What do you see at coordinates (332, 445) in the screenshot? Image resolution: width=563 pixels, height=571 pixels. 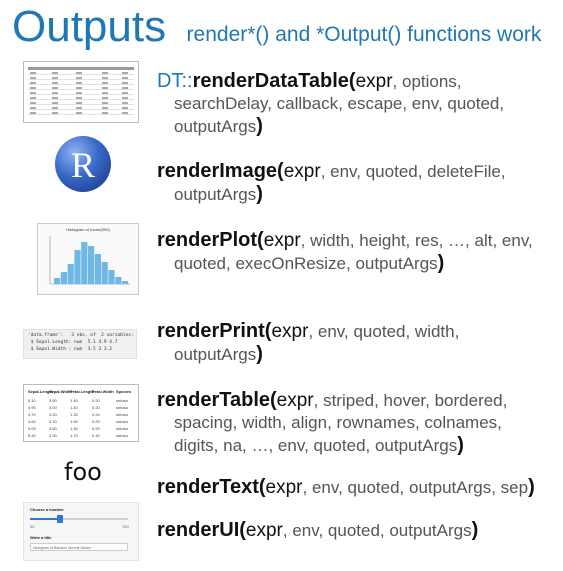 I see `function-args-continued: digits, na, …, env, quoted, outputArgs)` at bounding box center [332, 445].